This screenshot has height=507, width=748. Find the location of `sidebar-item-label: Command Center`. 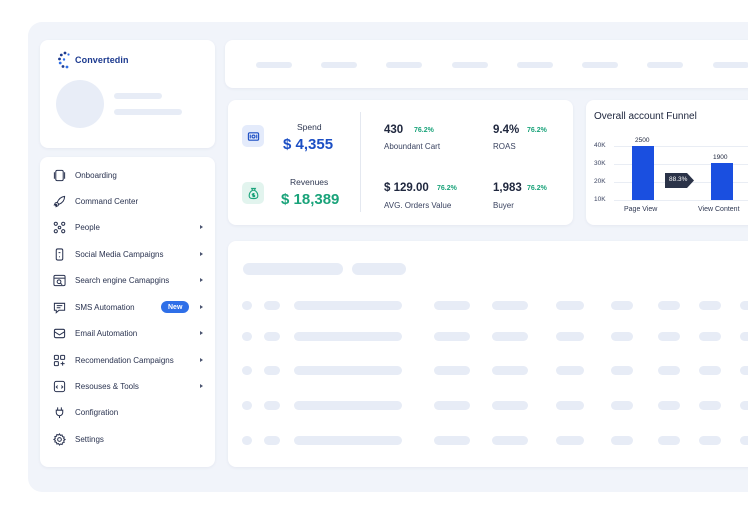

sidebar-item-label: Command Center is located at coordinates (107, 201).